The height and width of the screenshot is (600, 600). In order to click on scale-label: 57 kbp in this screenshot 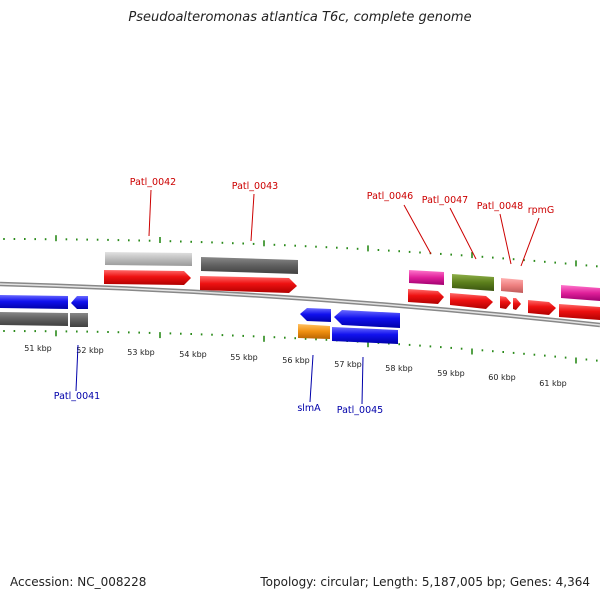, I will do `click(348, 364)`.